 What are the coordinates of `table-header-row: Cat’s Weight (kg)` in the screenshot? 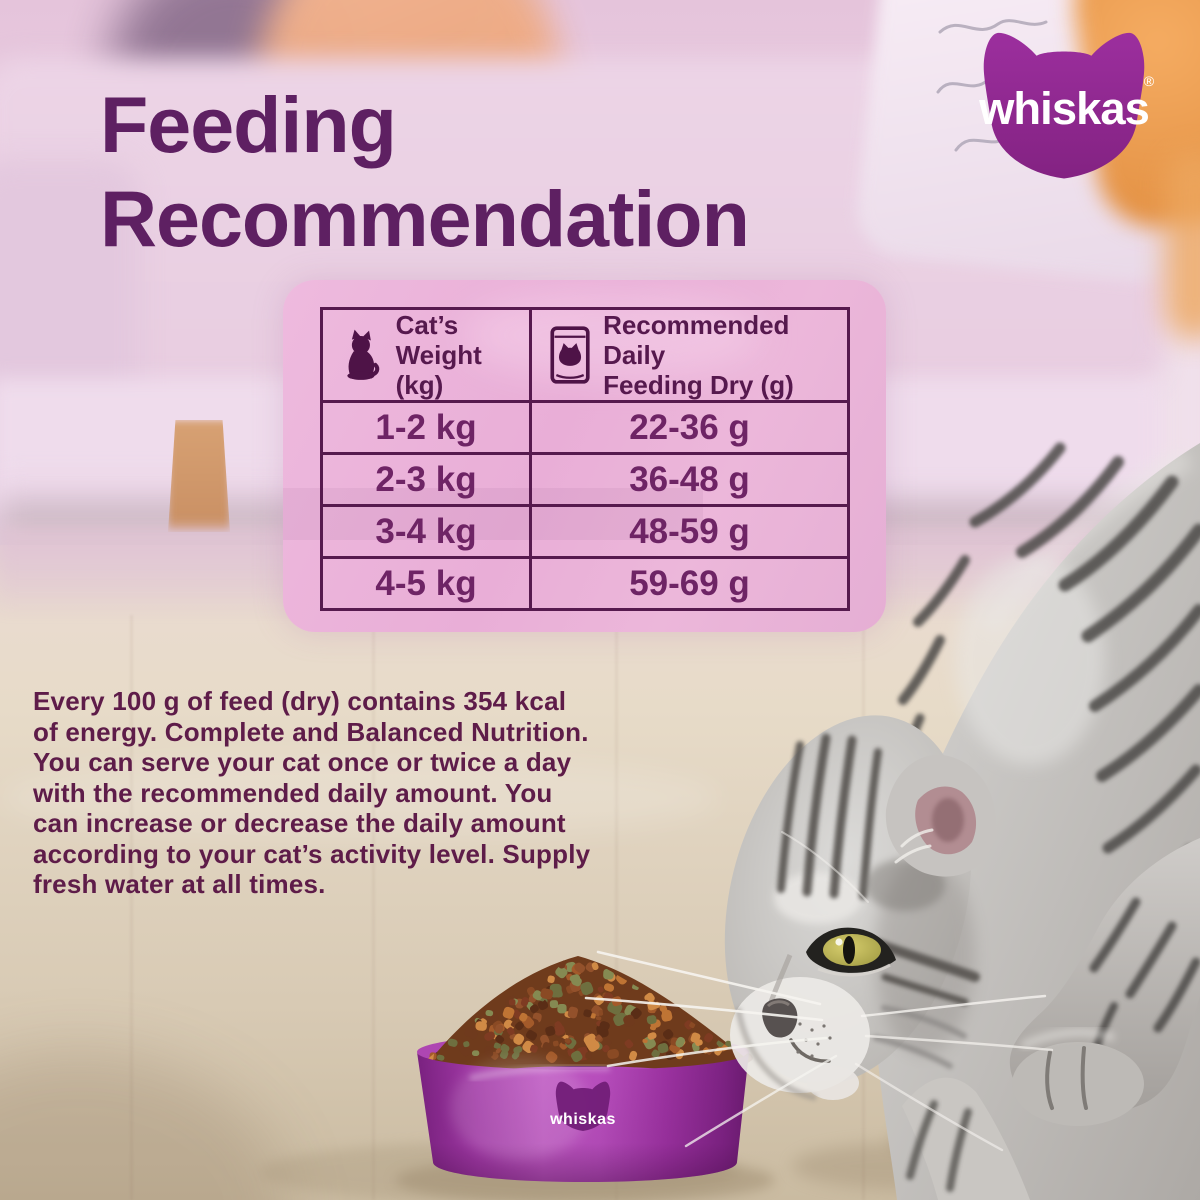 It's located at (585, 355).